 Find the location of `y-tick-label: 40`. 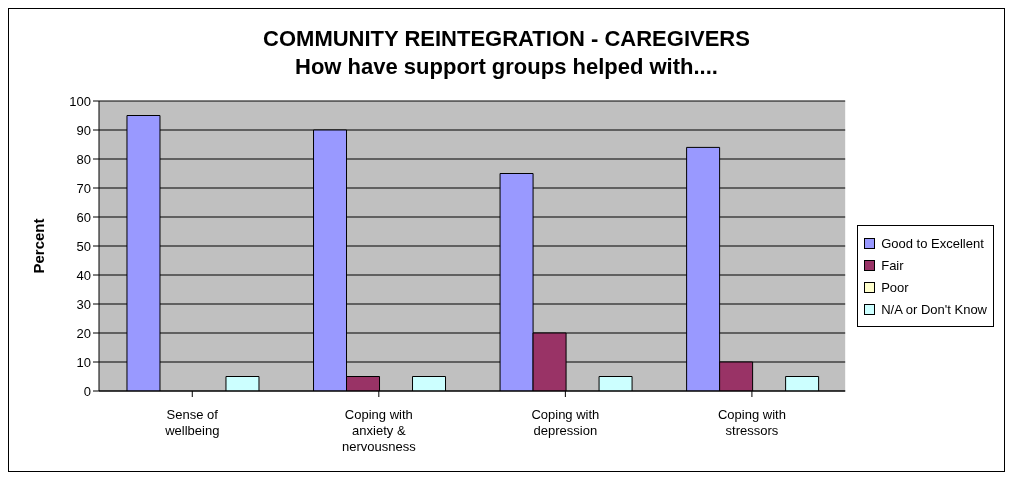

y-tick-label: 40 is located at coordinates (83, 275).